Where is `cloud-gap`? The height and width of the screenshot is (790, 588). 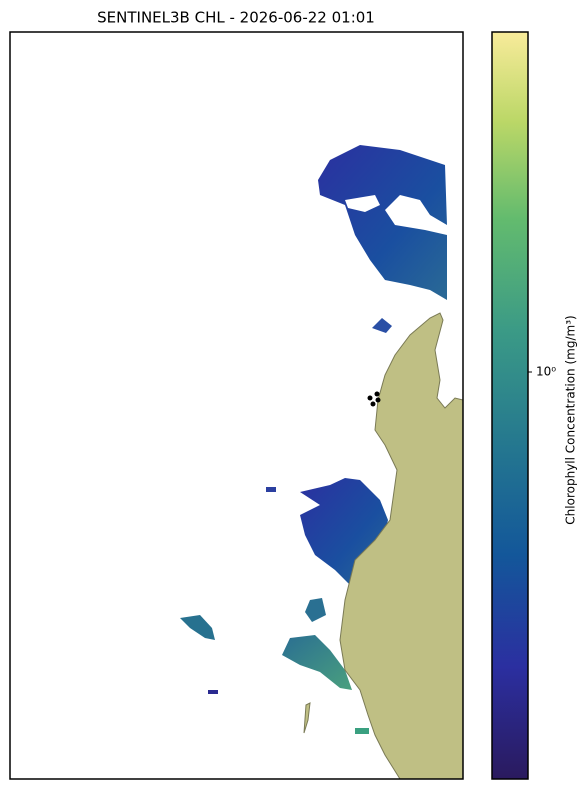
cloud-gap is located at coordinates (362, 203).